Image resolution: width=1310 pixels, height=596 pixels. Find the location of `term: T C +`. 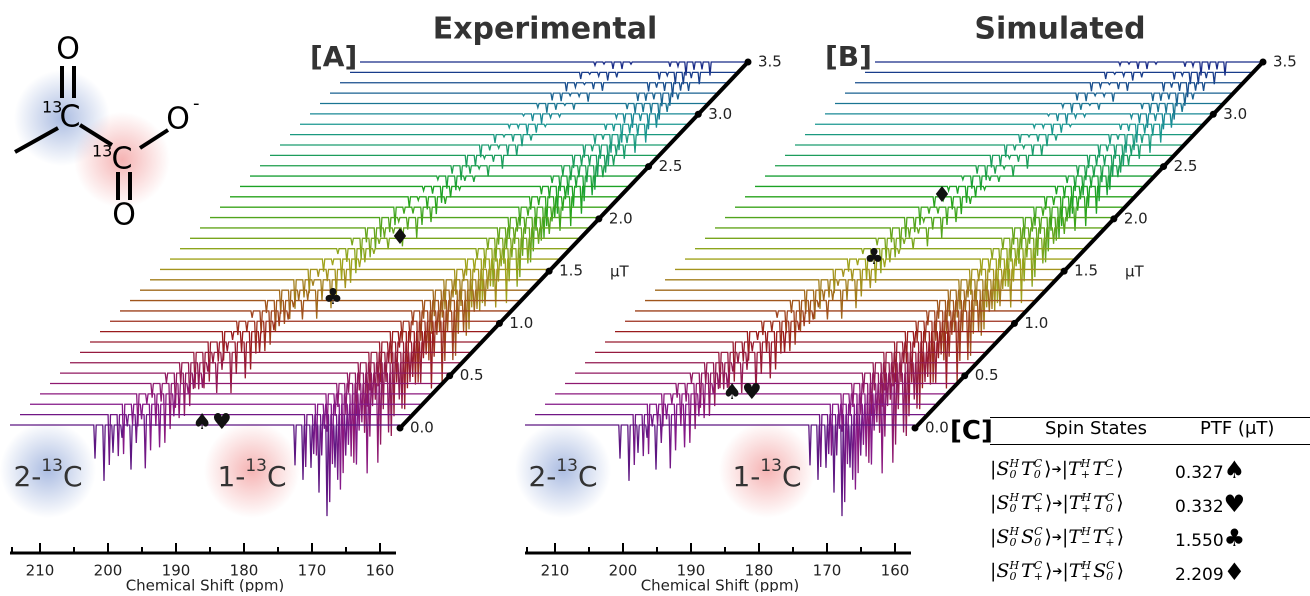

term: T C + is located at coordinates (1033, 503).